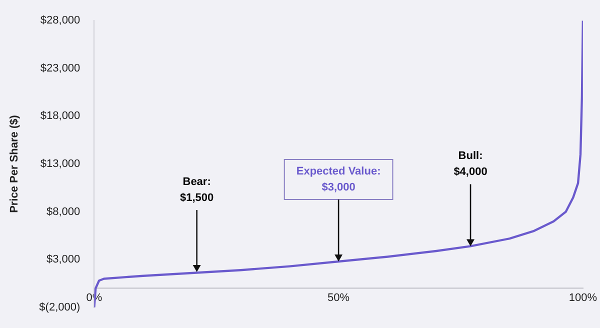 Image resolution: width=600 pixels, height=328 pixels. I want to click on y-tick-label: $18,000, so click(60, 116).